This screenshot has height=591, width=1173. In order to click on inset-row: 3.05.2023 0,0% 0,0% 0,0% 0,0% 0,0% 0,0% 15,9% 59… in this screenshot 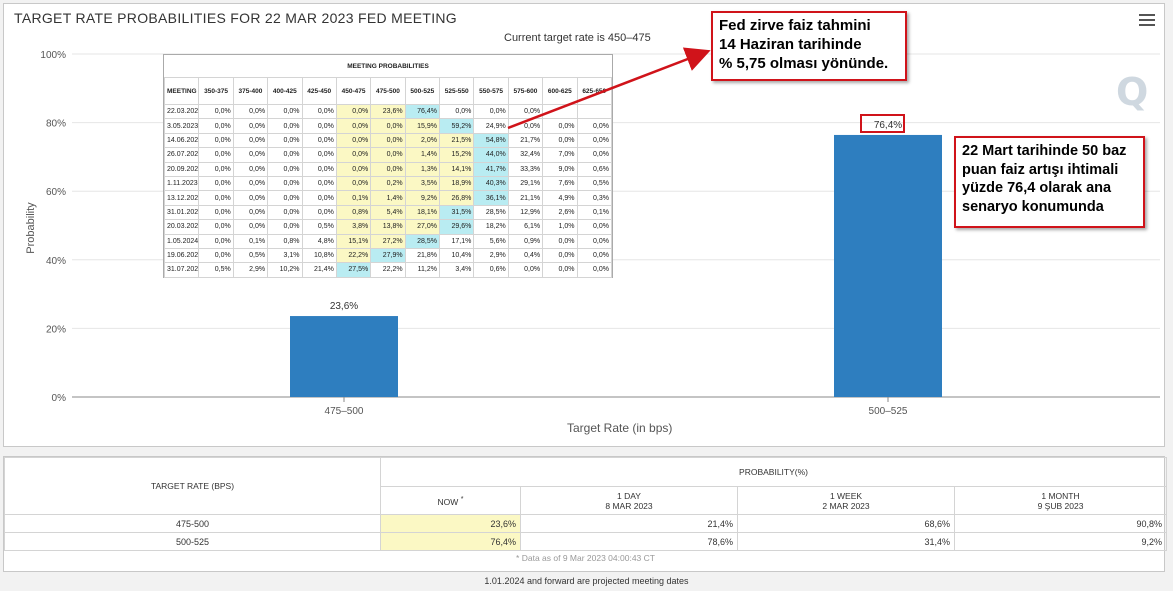, I will do `click(387, 126)`.